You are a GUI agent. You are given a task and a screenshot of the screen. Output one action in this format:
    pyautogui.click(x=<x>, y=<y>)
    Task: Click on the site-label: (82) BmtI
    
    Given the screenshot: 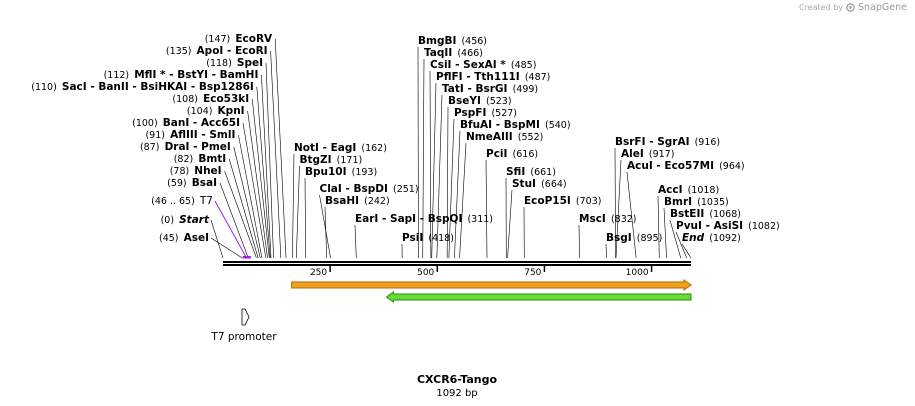 What is the action you would take?
    pyautogui.click(x=200, y=156)
    